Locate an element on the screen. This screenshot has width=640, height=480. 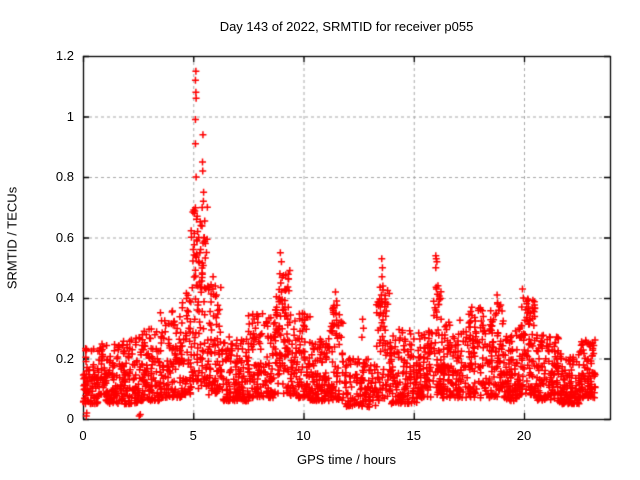
x-axis-label: GPS time / hours is located at coordinates (346, 459).